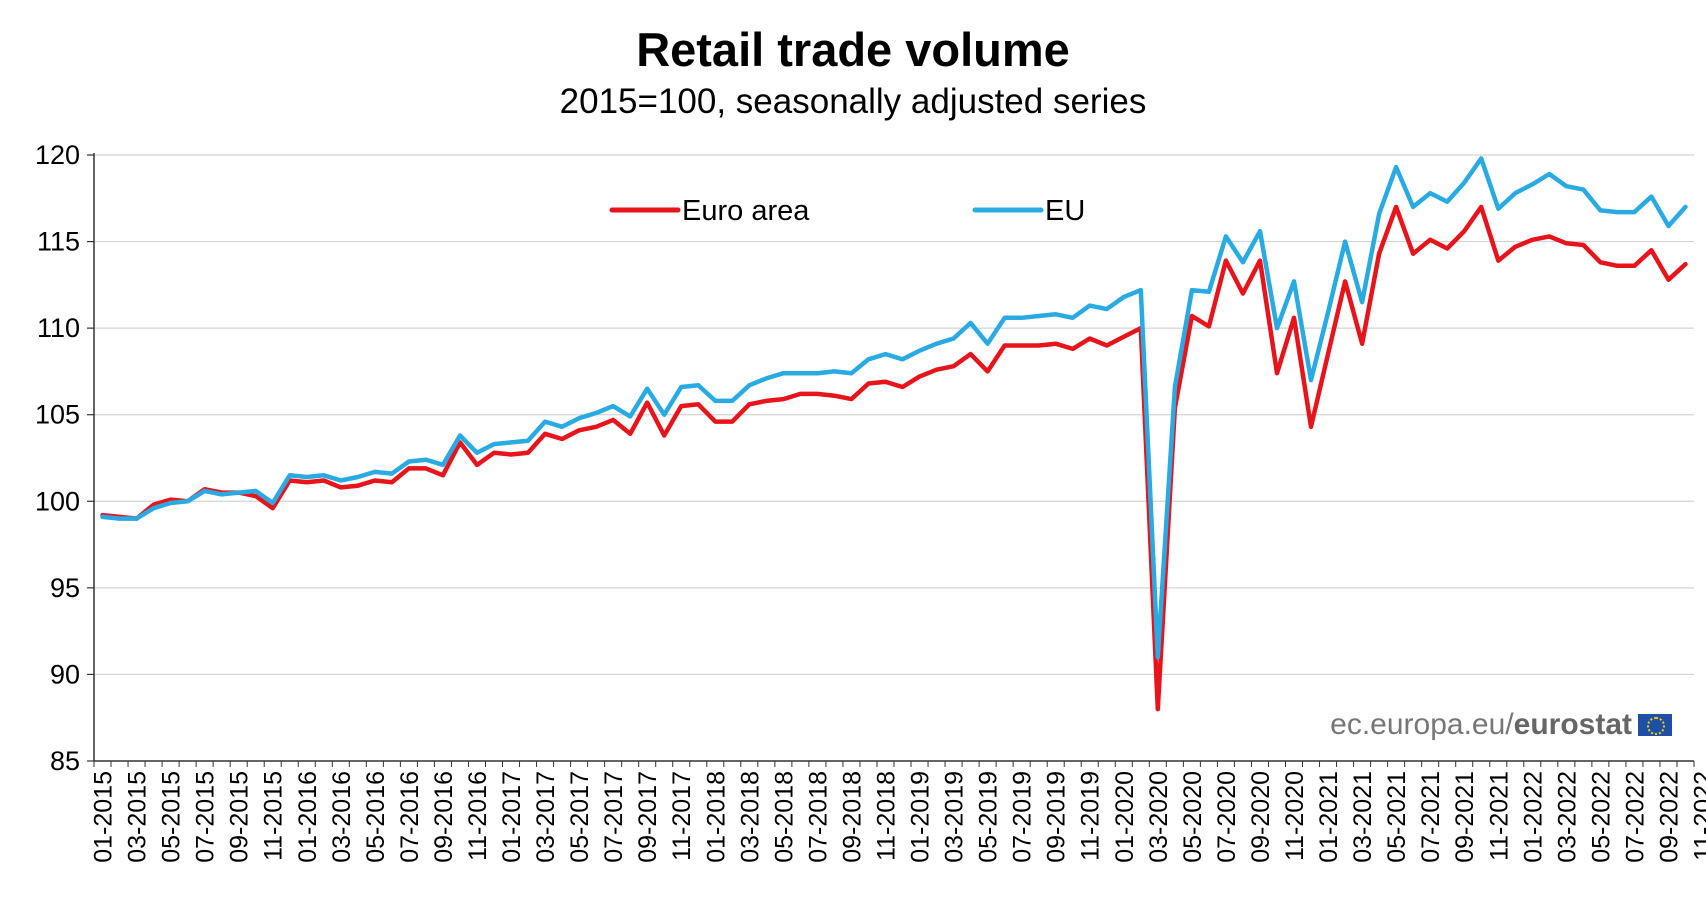 The height and width of the screenshot is (922, 1706). I want to click on x-tick-label: 05-2016, so click(376, 817).